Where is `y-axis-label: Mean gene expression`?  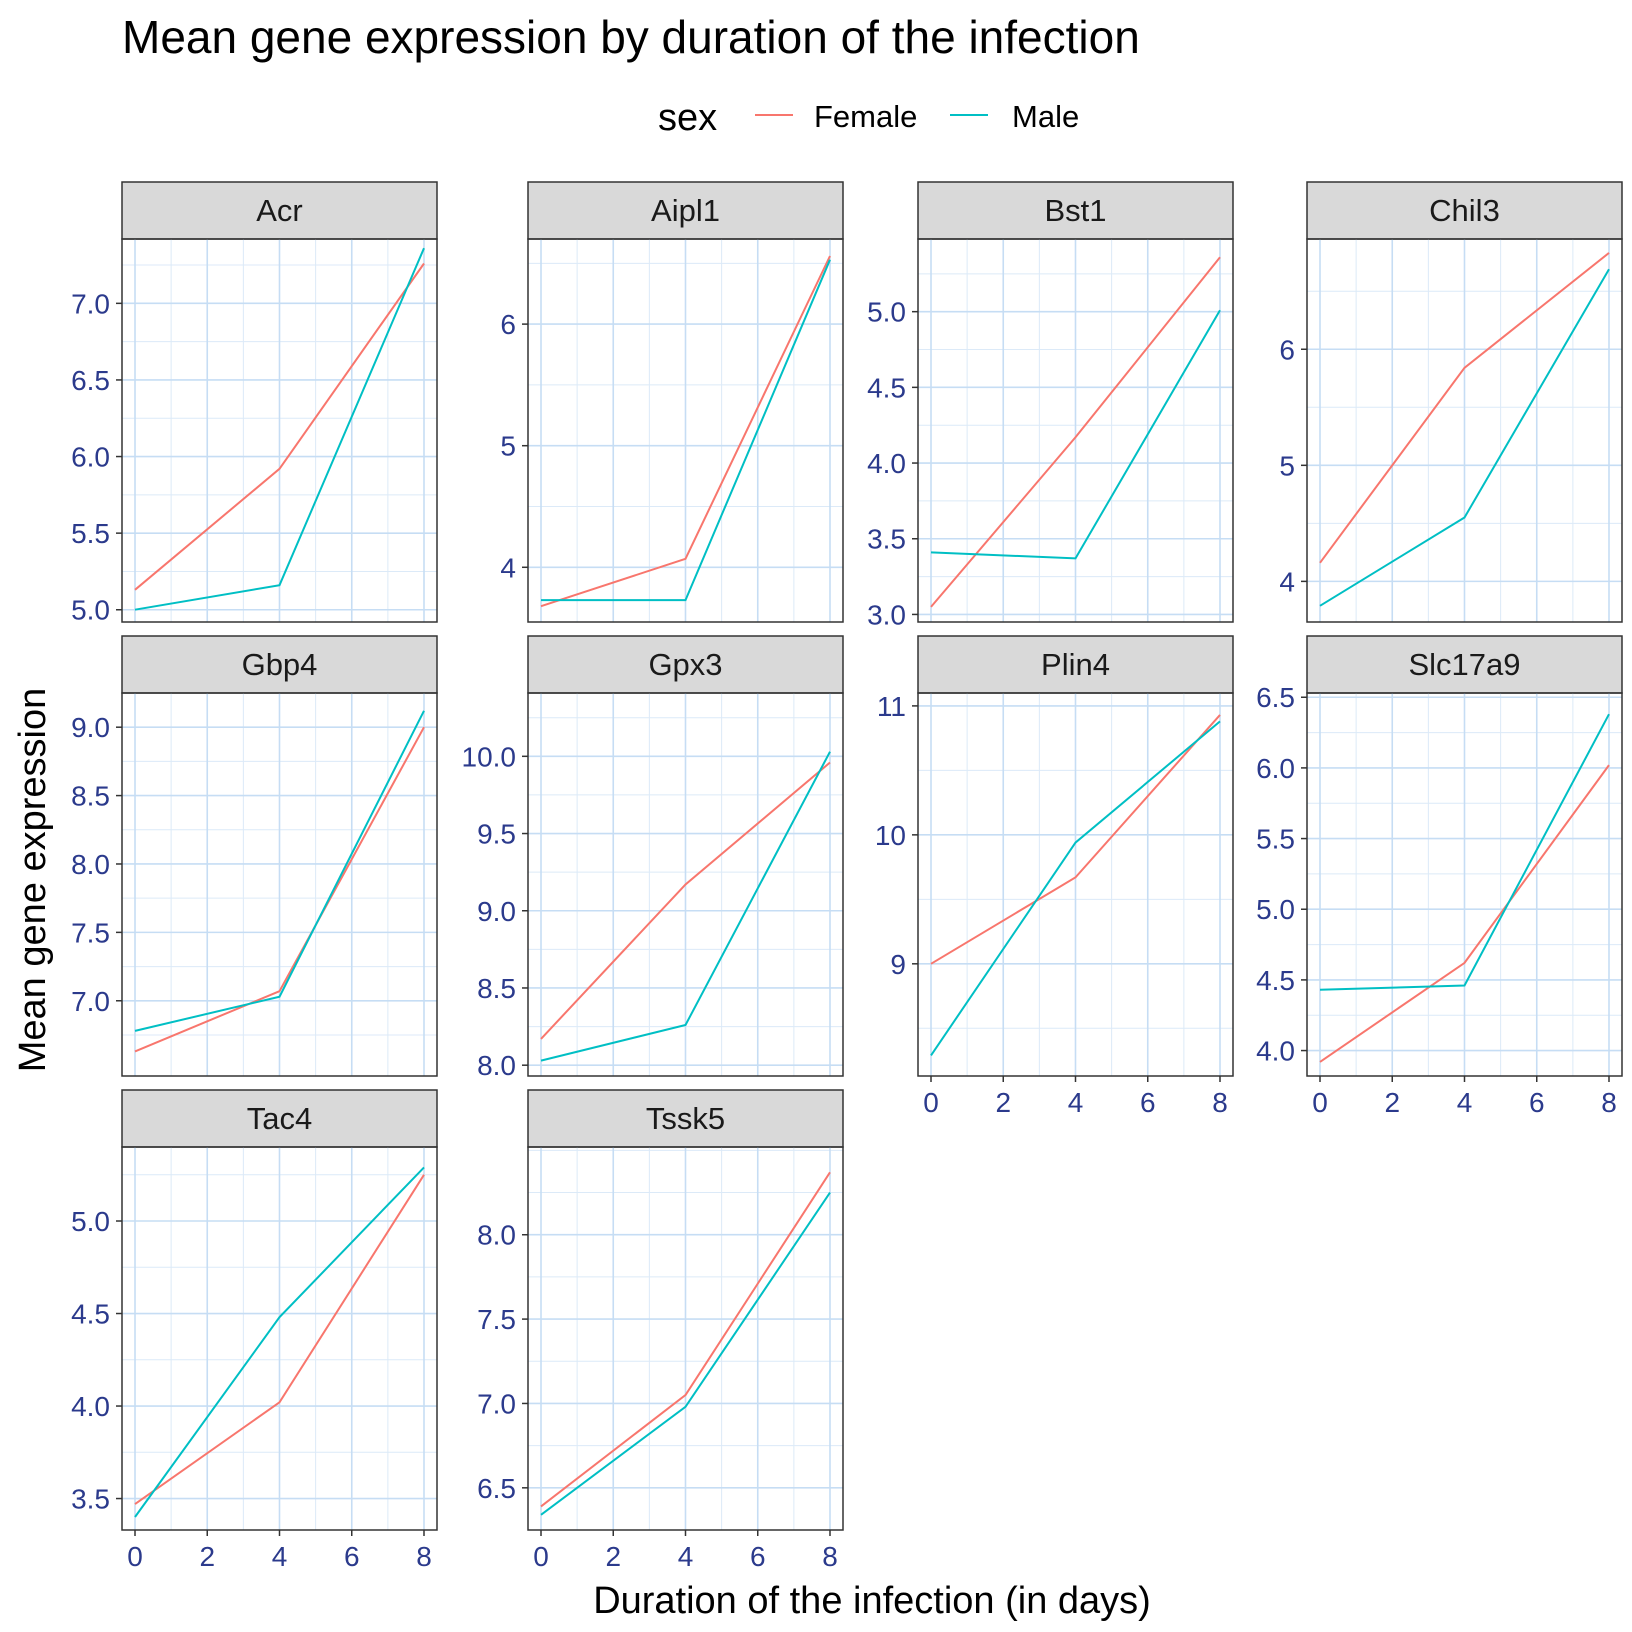
y-axis-label: Mean gene expression is located at coordinates (33, 880).